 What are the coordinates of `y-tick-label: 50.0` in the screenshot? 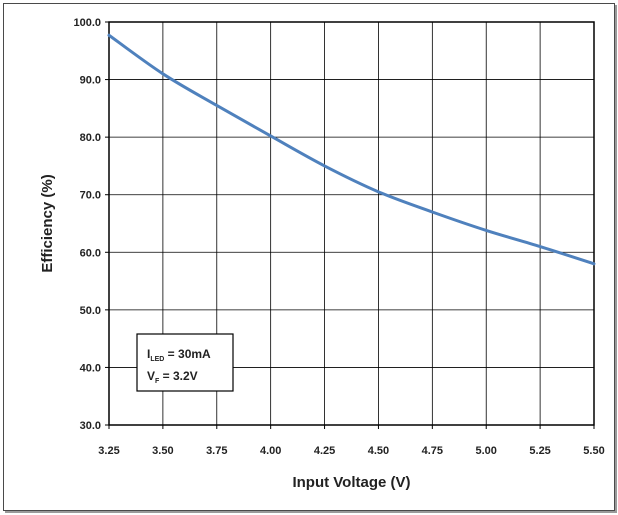 It's located at (90, 311).